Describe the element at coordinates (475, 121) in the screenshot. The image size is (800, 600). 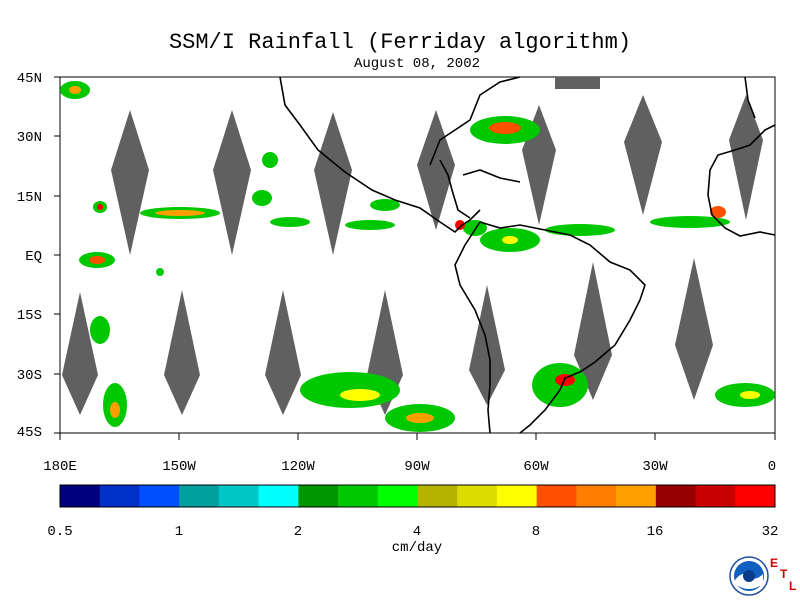
I see `north-america-east-coast` at that location.